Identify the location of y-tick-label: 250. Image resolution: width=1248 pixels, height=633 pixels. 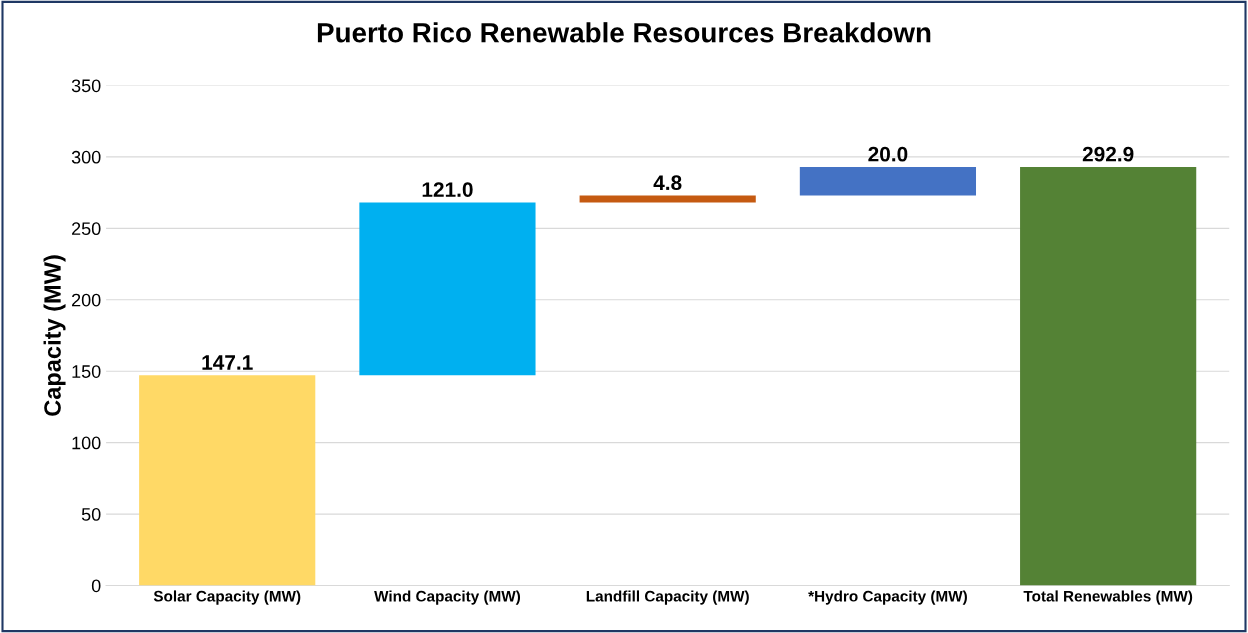
(86, 229).